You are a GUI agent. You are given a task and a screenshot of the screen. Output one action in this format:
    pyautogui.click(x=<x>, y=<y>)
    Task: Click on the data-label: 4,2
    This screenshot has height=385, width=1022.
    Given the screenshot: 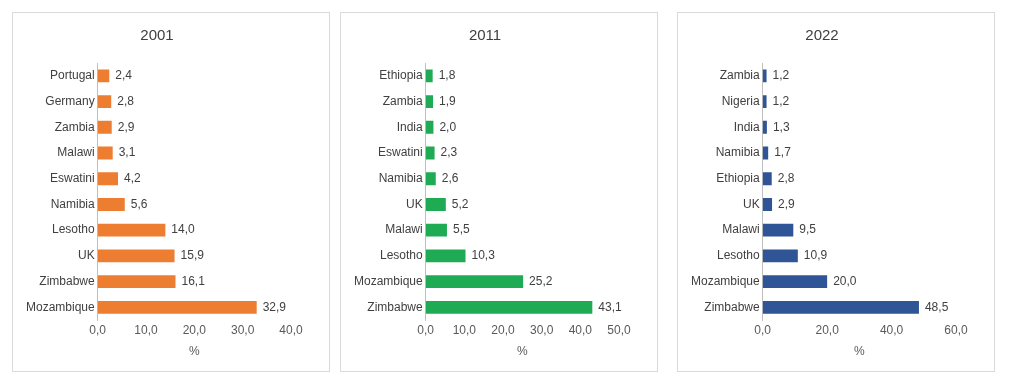 What is the action you would take?
    pyautogui.click(x=133, y=178)
    